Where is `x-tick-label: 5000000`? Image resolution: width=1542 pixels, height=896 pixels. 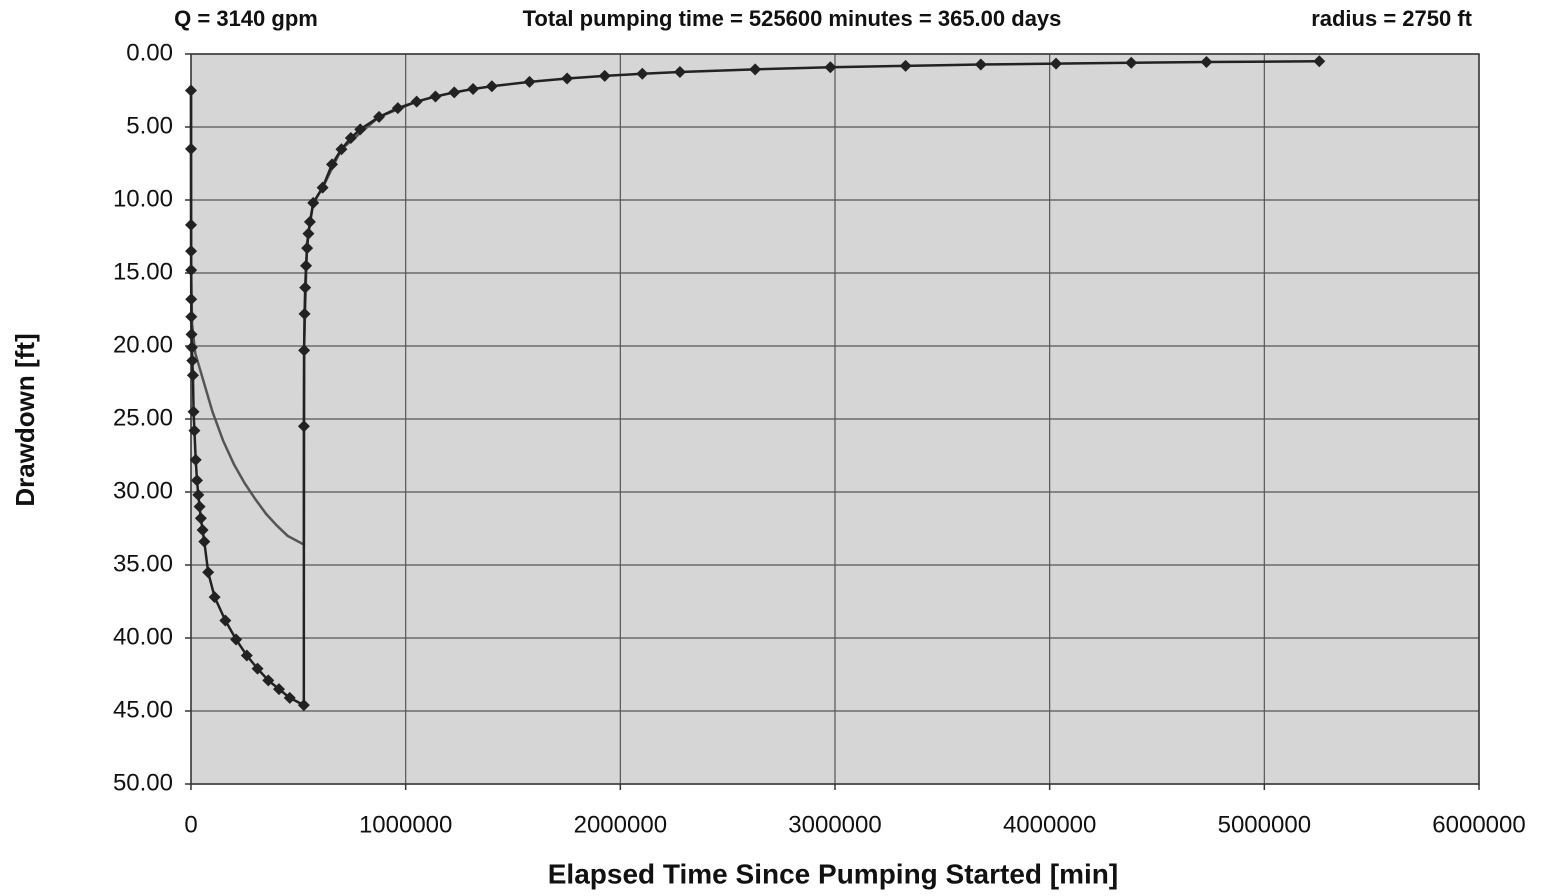
x-tick-label: 5000000 is located at coordinates (1264, 824).